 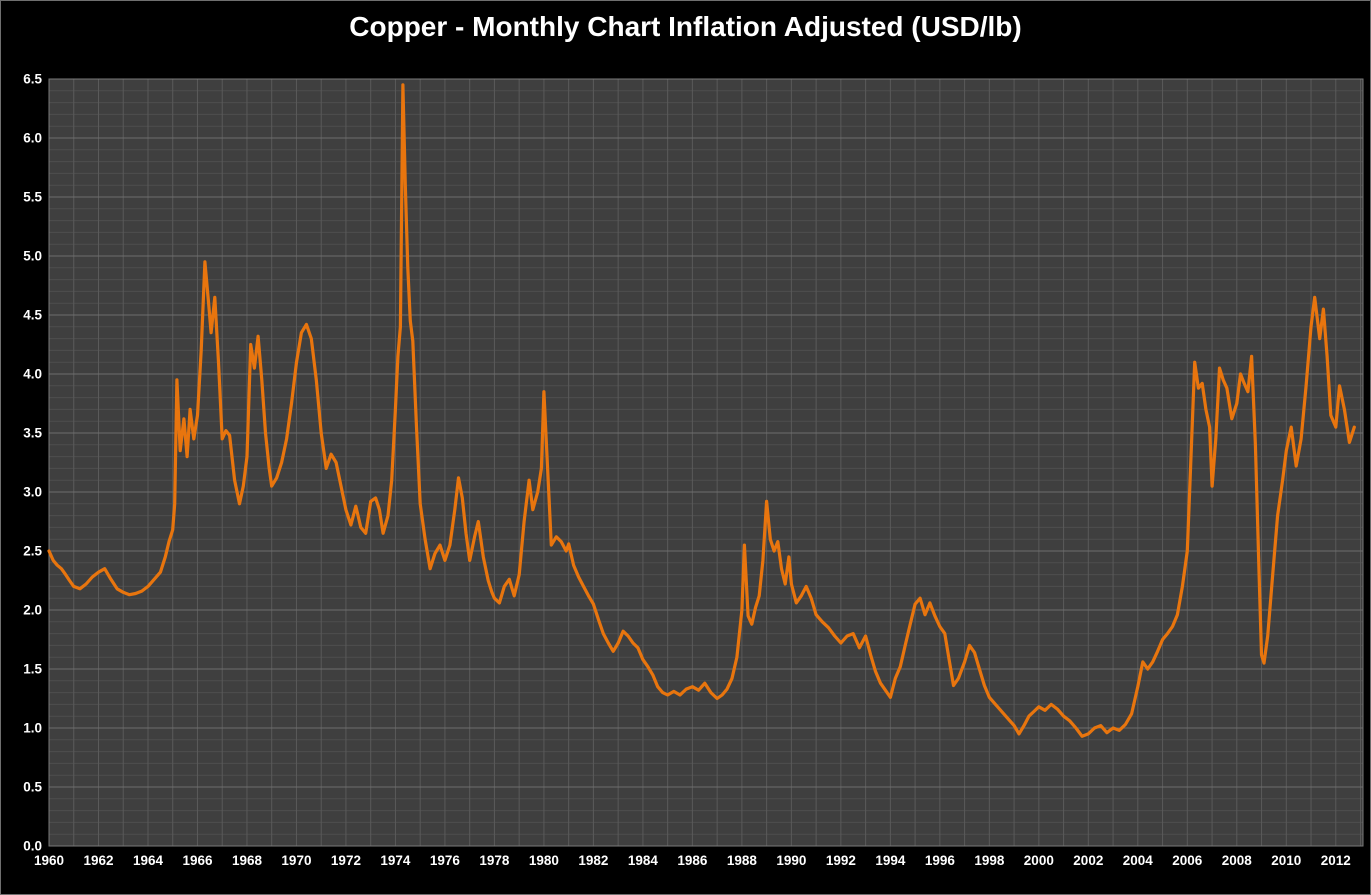 I want to click on svg-text: 5.5, so click(x=32, y=197).